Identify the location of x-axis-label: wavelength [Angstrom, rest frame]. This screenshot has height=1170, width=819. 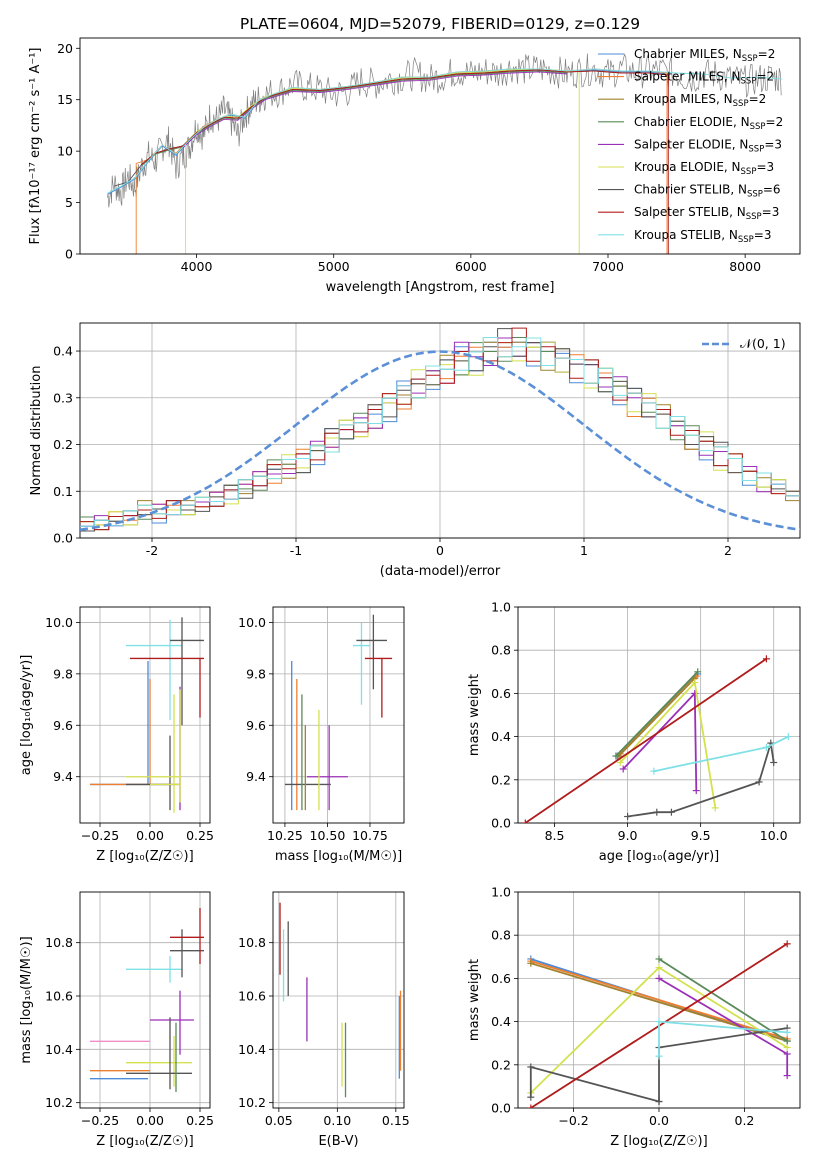
(440, 287).